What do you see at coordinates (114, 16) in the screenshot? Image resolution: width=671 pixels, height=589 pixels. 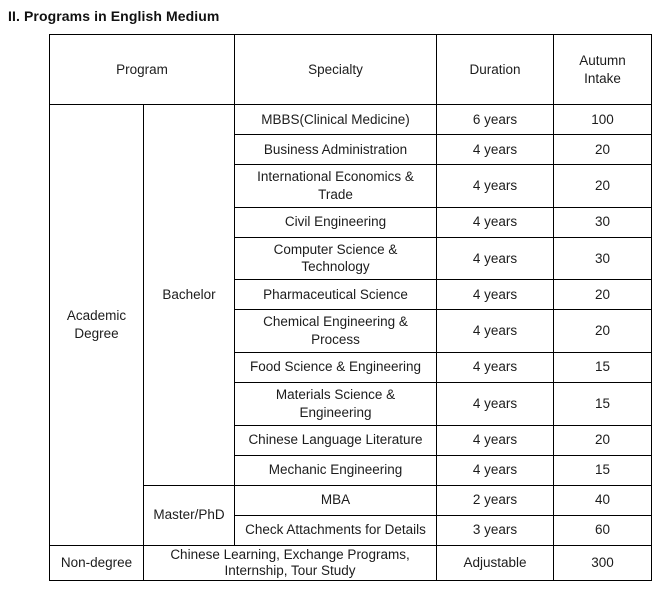 I see `page-title: II. Programs in English Medium` at bounding box center [114, 16].